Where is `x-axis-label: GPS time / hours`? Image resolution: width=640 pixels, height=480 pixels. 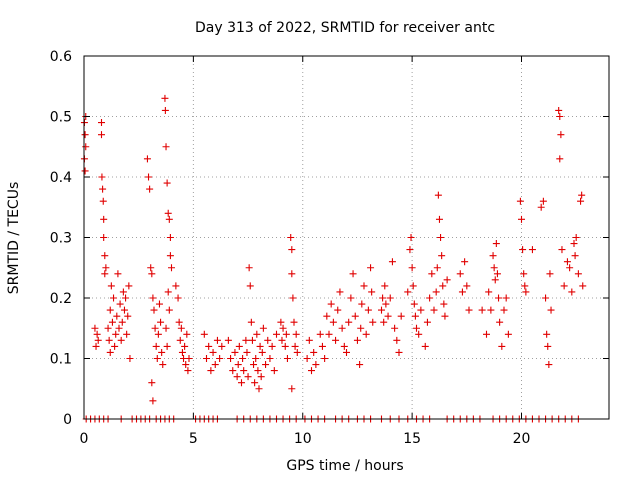
x-axis-label: GPS time / hours is located at coordinates (344, 466).